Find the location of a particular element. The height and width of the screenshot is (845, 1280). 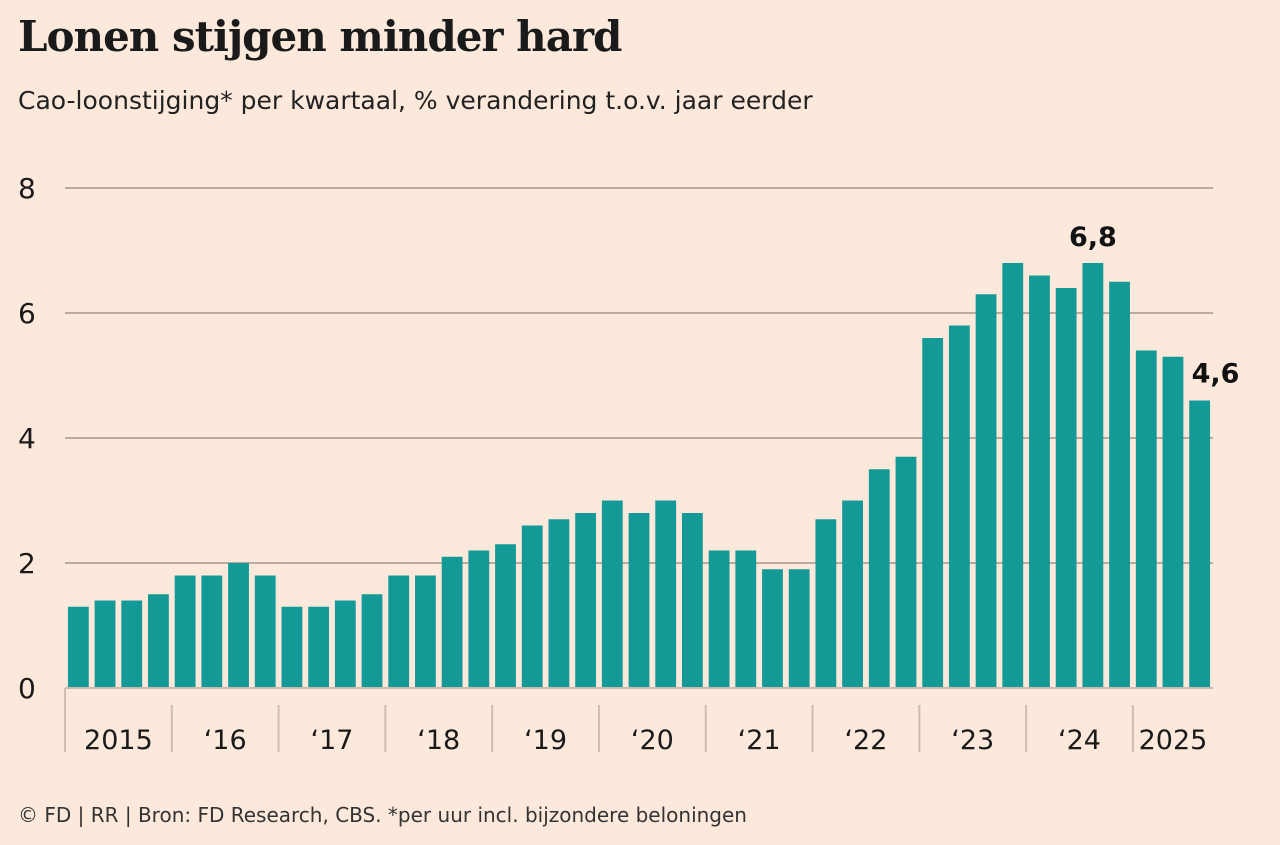

x-tick-label: ‘18 is located at coordinates (438, 740).